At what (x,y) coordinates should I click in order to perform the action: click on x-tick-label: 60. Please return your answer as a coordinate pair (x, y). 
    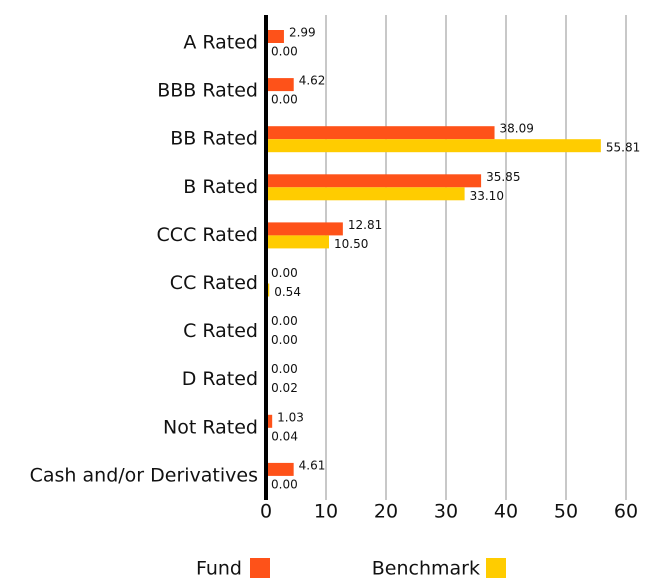
    Looking at the image, I should click on (626, 512).